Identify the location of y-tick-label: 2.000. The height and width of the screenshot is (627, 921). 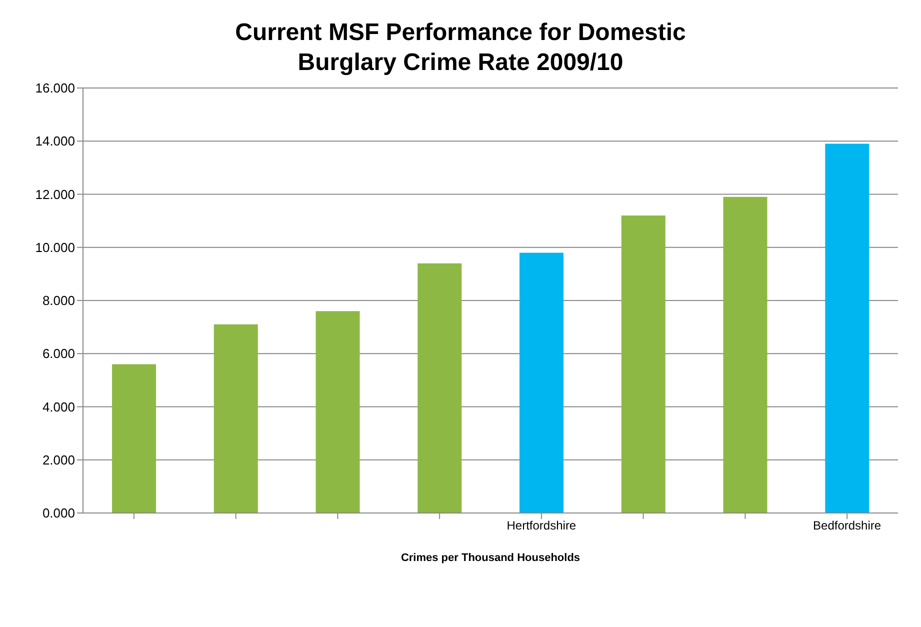
(58, 460).